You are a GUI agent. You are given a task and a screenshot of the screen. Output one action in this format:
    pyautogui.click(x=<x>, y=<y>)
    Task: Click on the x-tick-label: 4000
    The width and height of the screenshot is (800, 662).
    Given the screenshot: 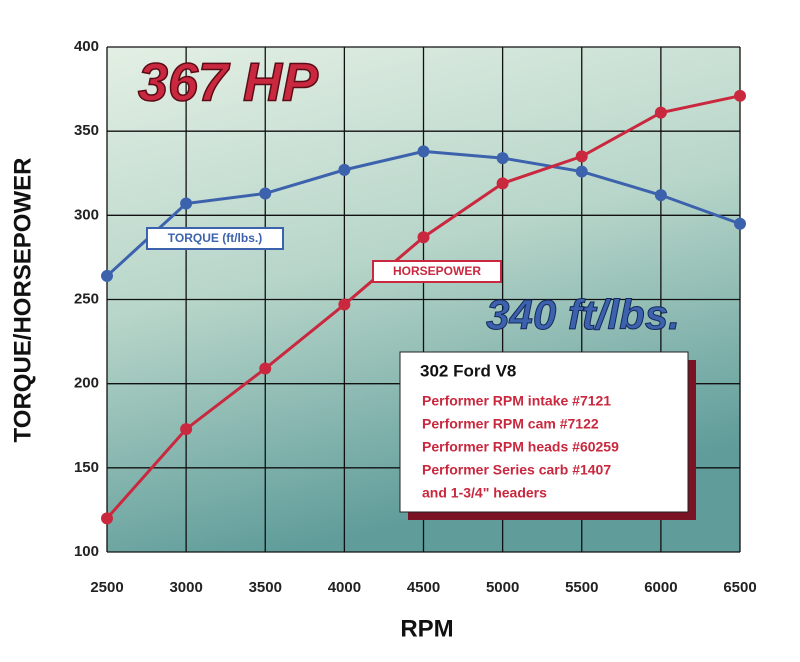 What is the action you would take?
    pyautogui.click(x=344, y=587)
    